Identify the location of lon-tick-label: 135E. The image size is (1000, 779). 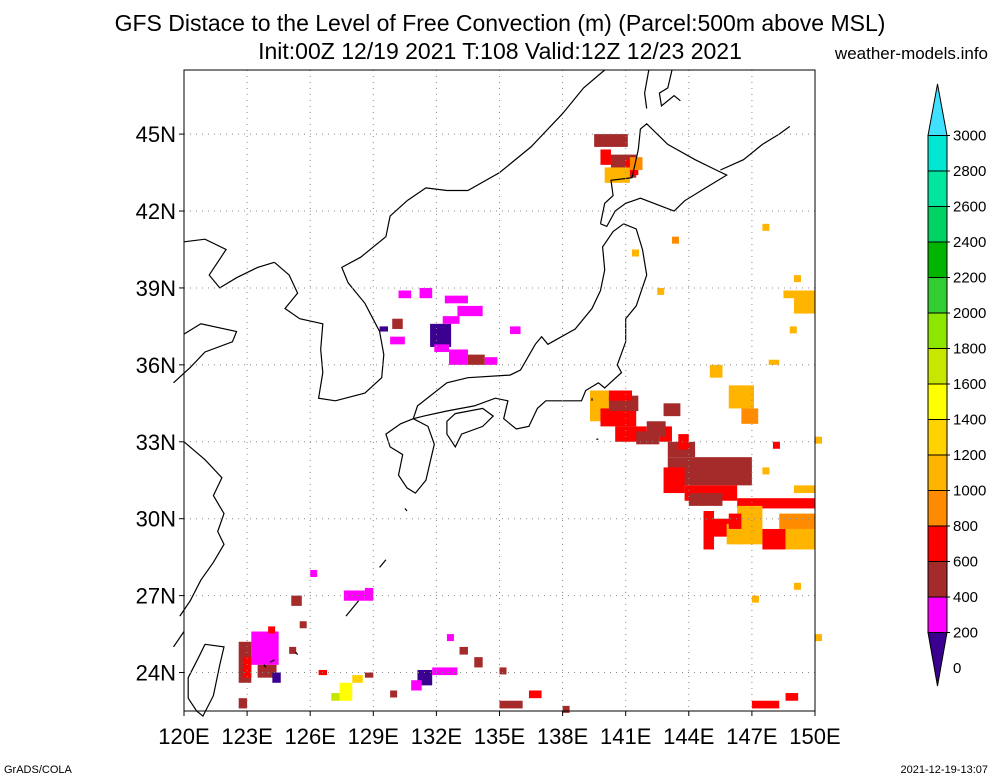
(499, 736).